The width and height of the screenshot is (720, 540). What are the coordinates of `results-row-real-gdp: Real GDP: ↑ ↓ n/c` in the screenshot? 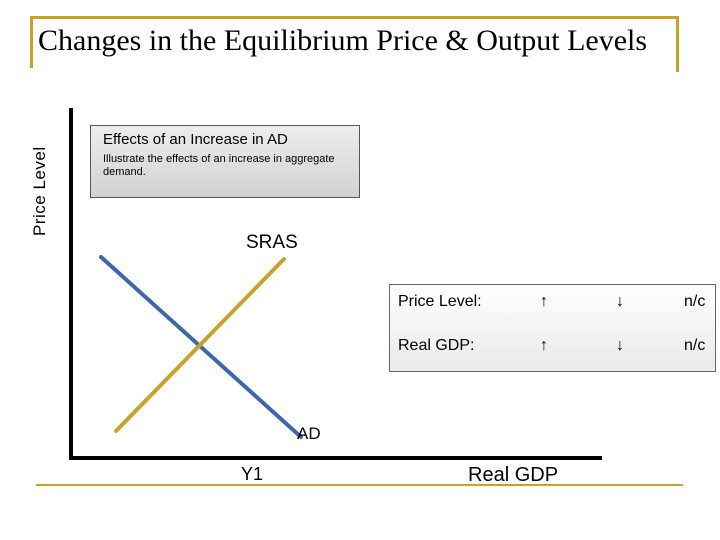 It's located at (552, 352).